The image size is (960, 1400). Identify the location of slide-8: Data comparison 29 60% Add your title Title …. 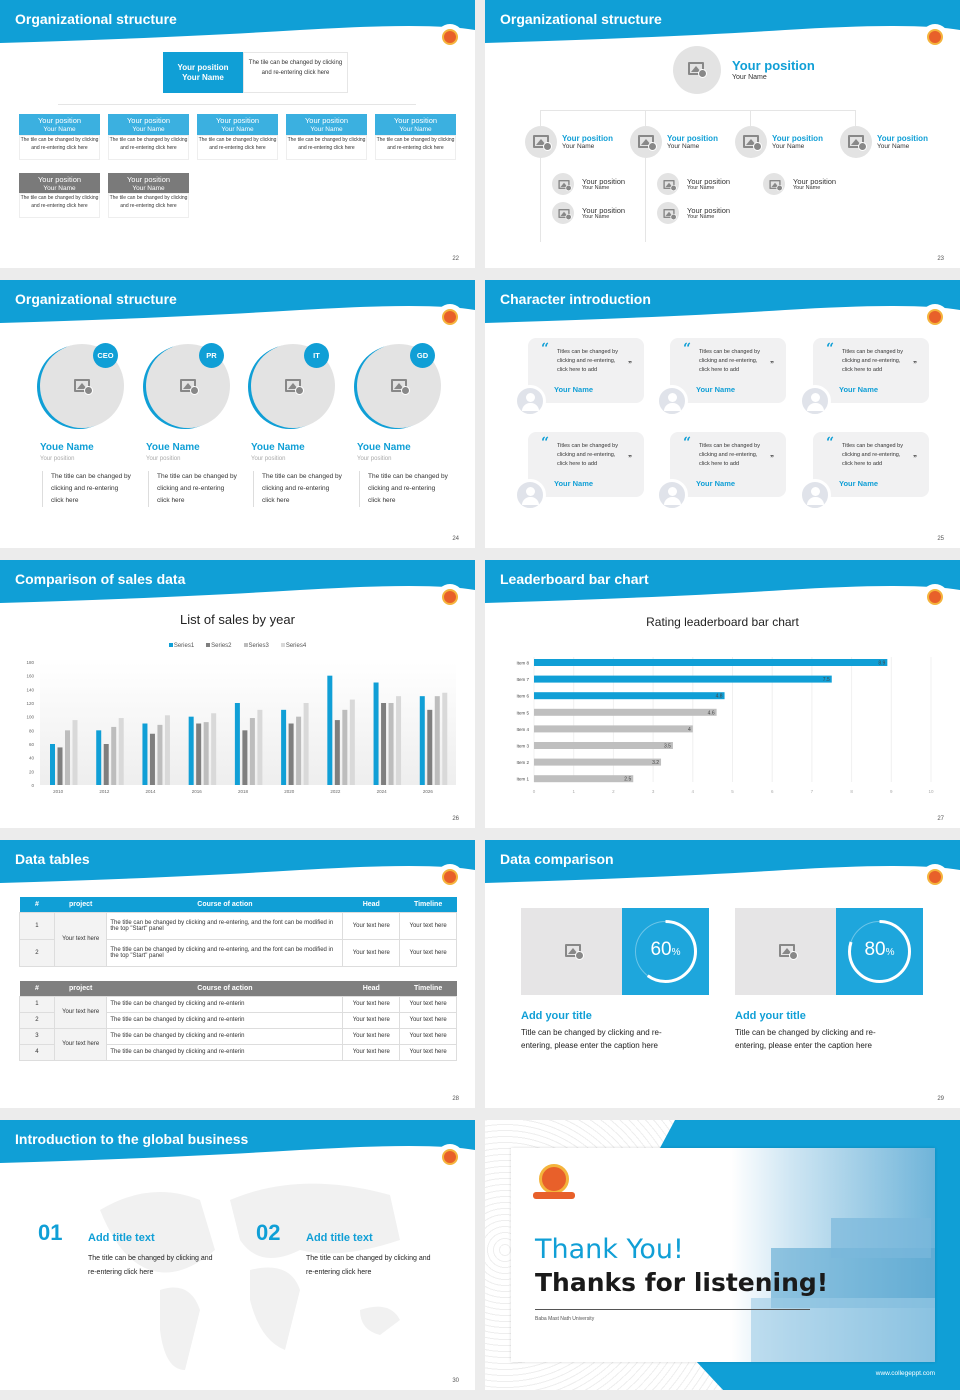
(722, 974).